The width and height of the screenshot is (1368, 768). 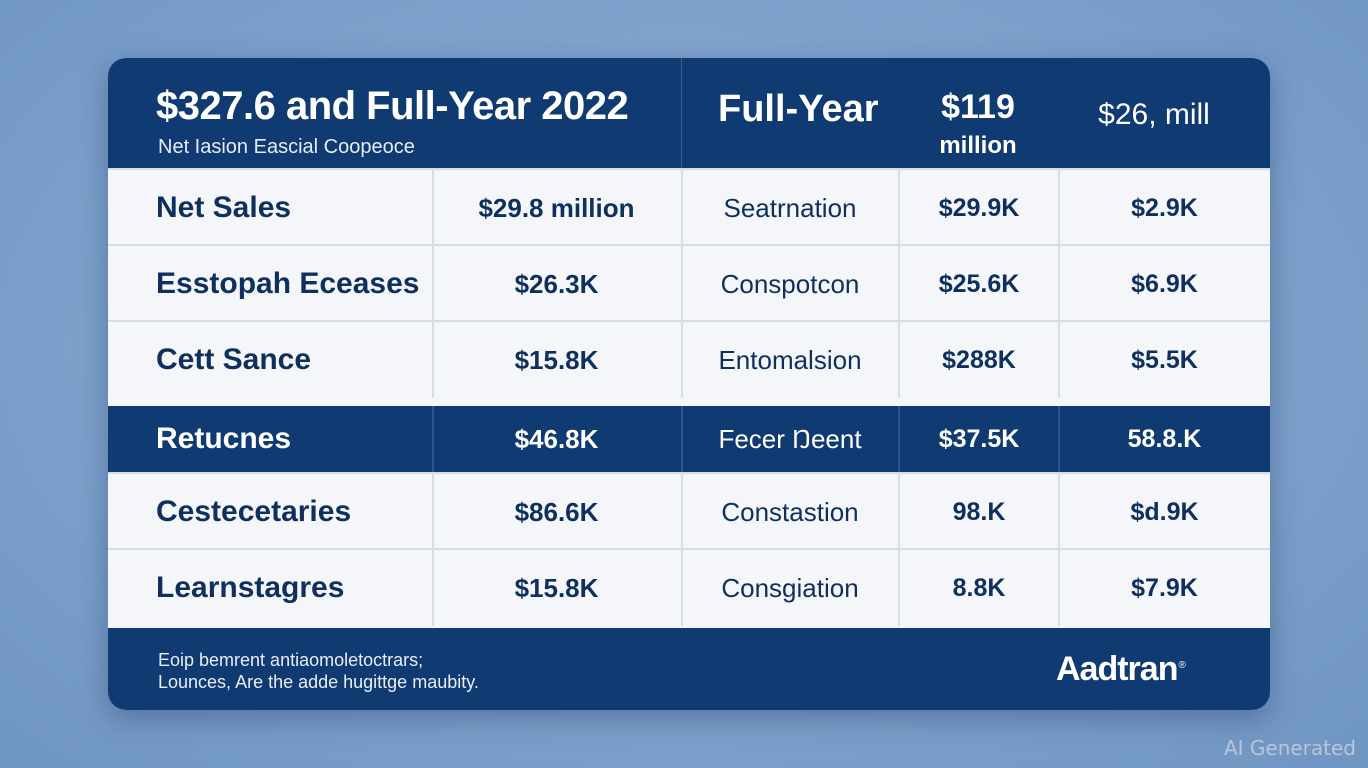 What do you see at coordinates (798, 109) in the screenshot?
I see `header-col-full-year: Full-Year` at bounding box center [798, 109].